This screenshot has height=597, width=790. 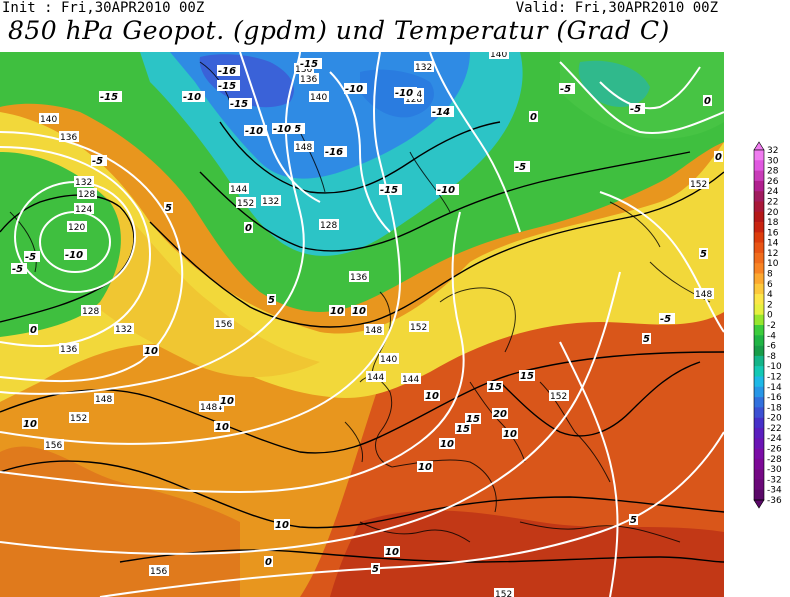 What do you see at coordinates (770, 295) in the screenshot?
I see `legend-tick-label: 4` at bounding box center [770, 295].